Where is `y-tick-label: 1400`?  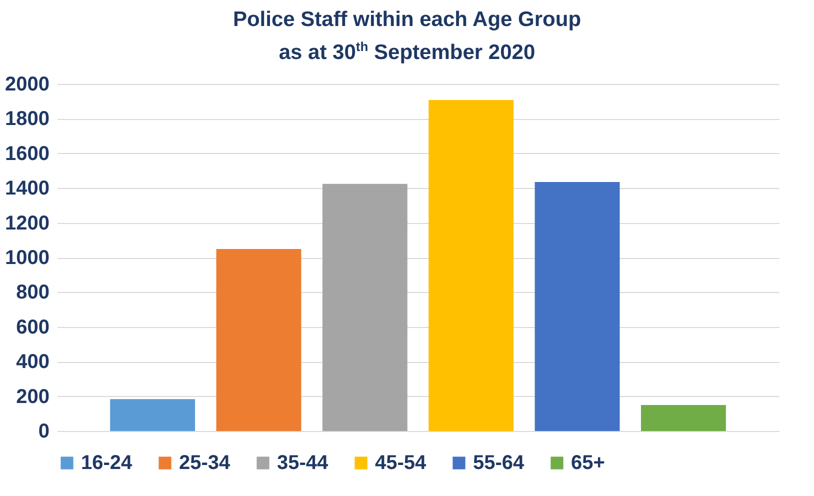
y-tick-label: 1400 is located at coordinates (27, 189).